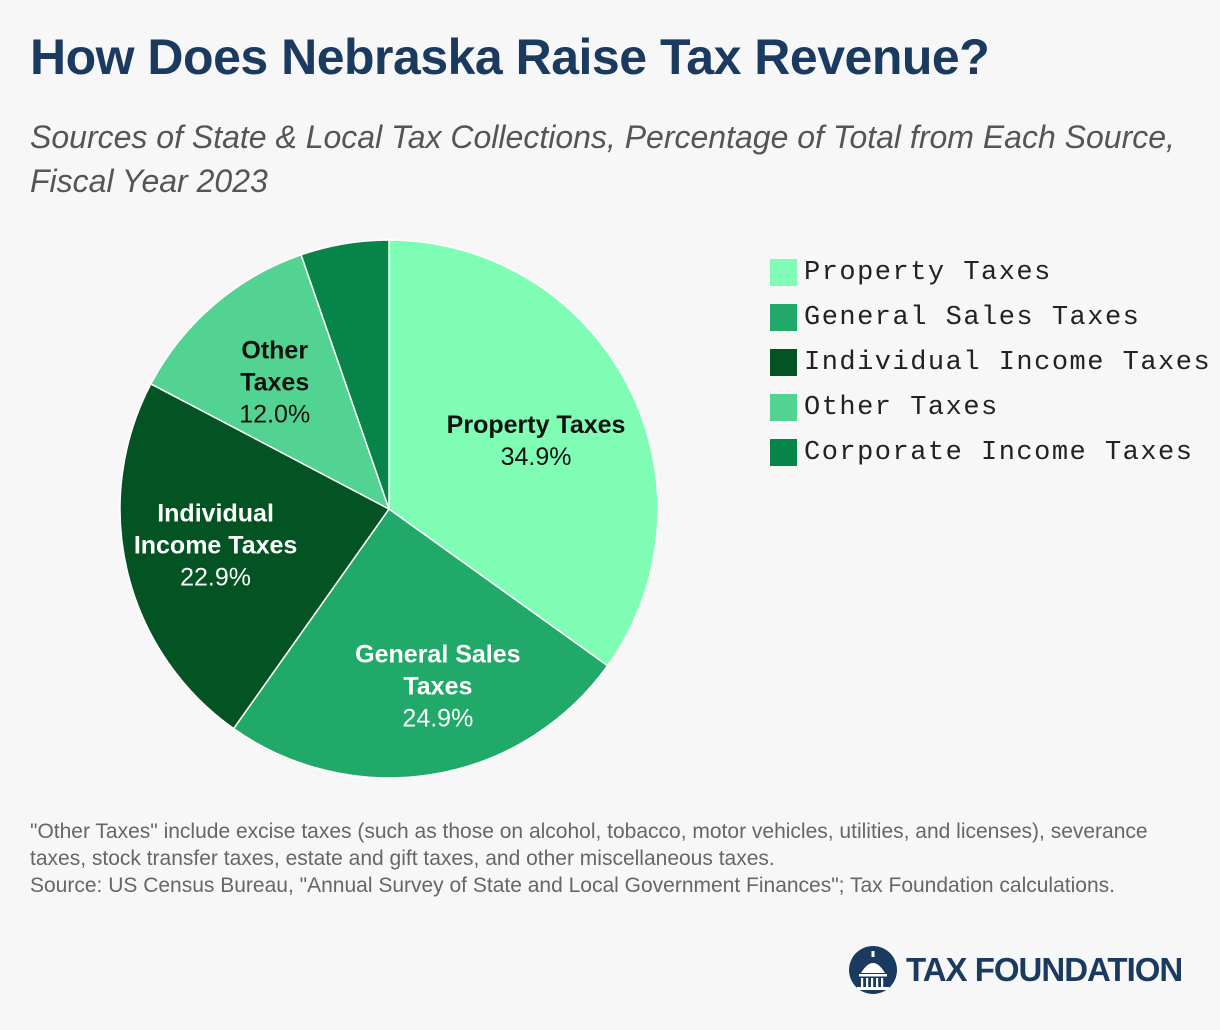 The height and width of the screenshot is (1030, 1220). I want to click on legend-item-general-sales-taxes: General Sales Taxes, so click(990, 317).